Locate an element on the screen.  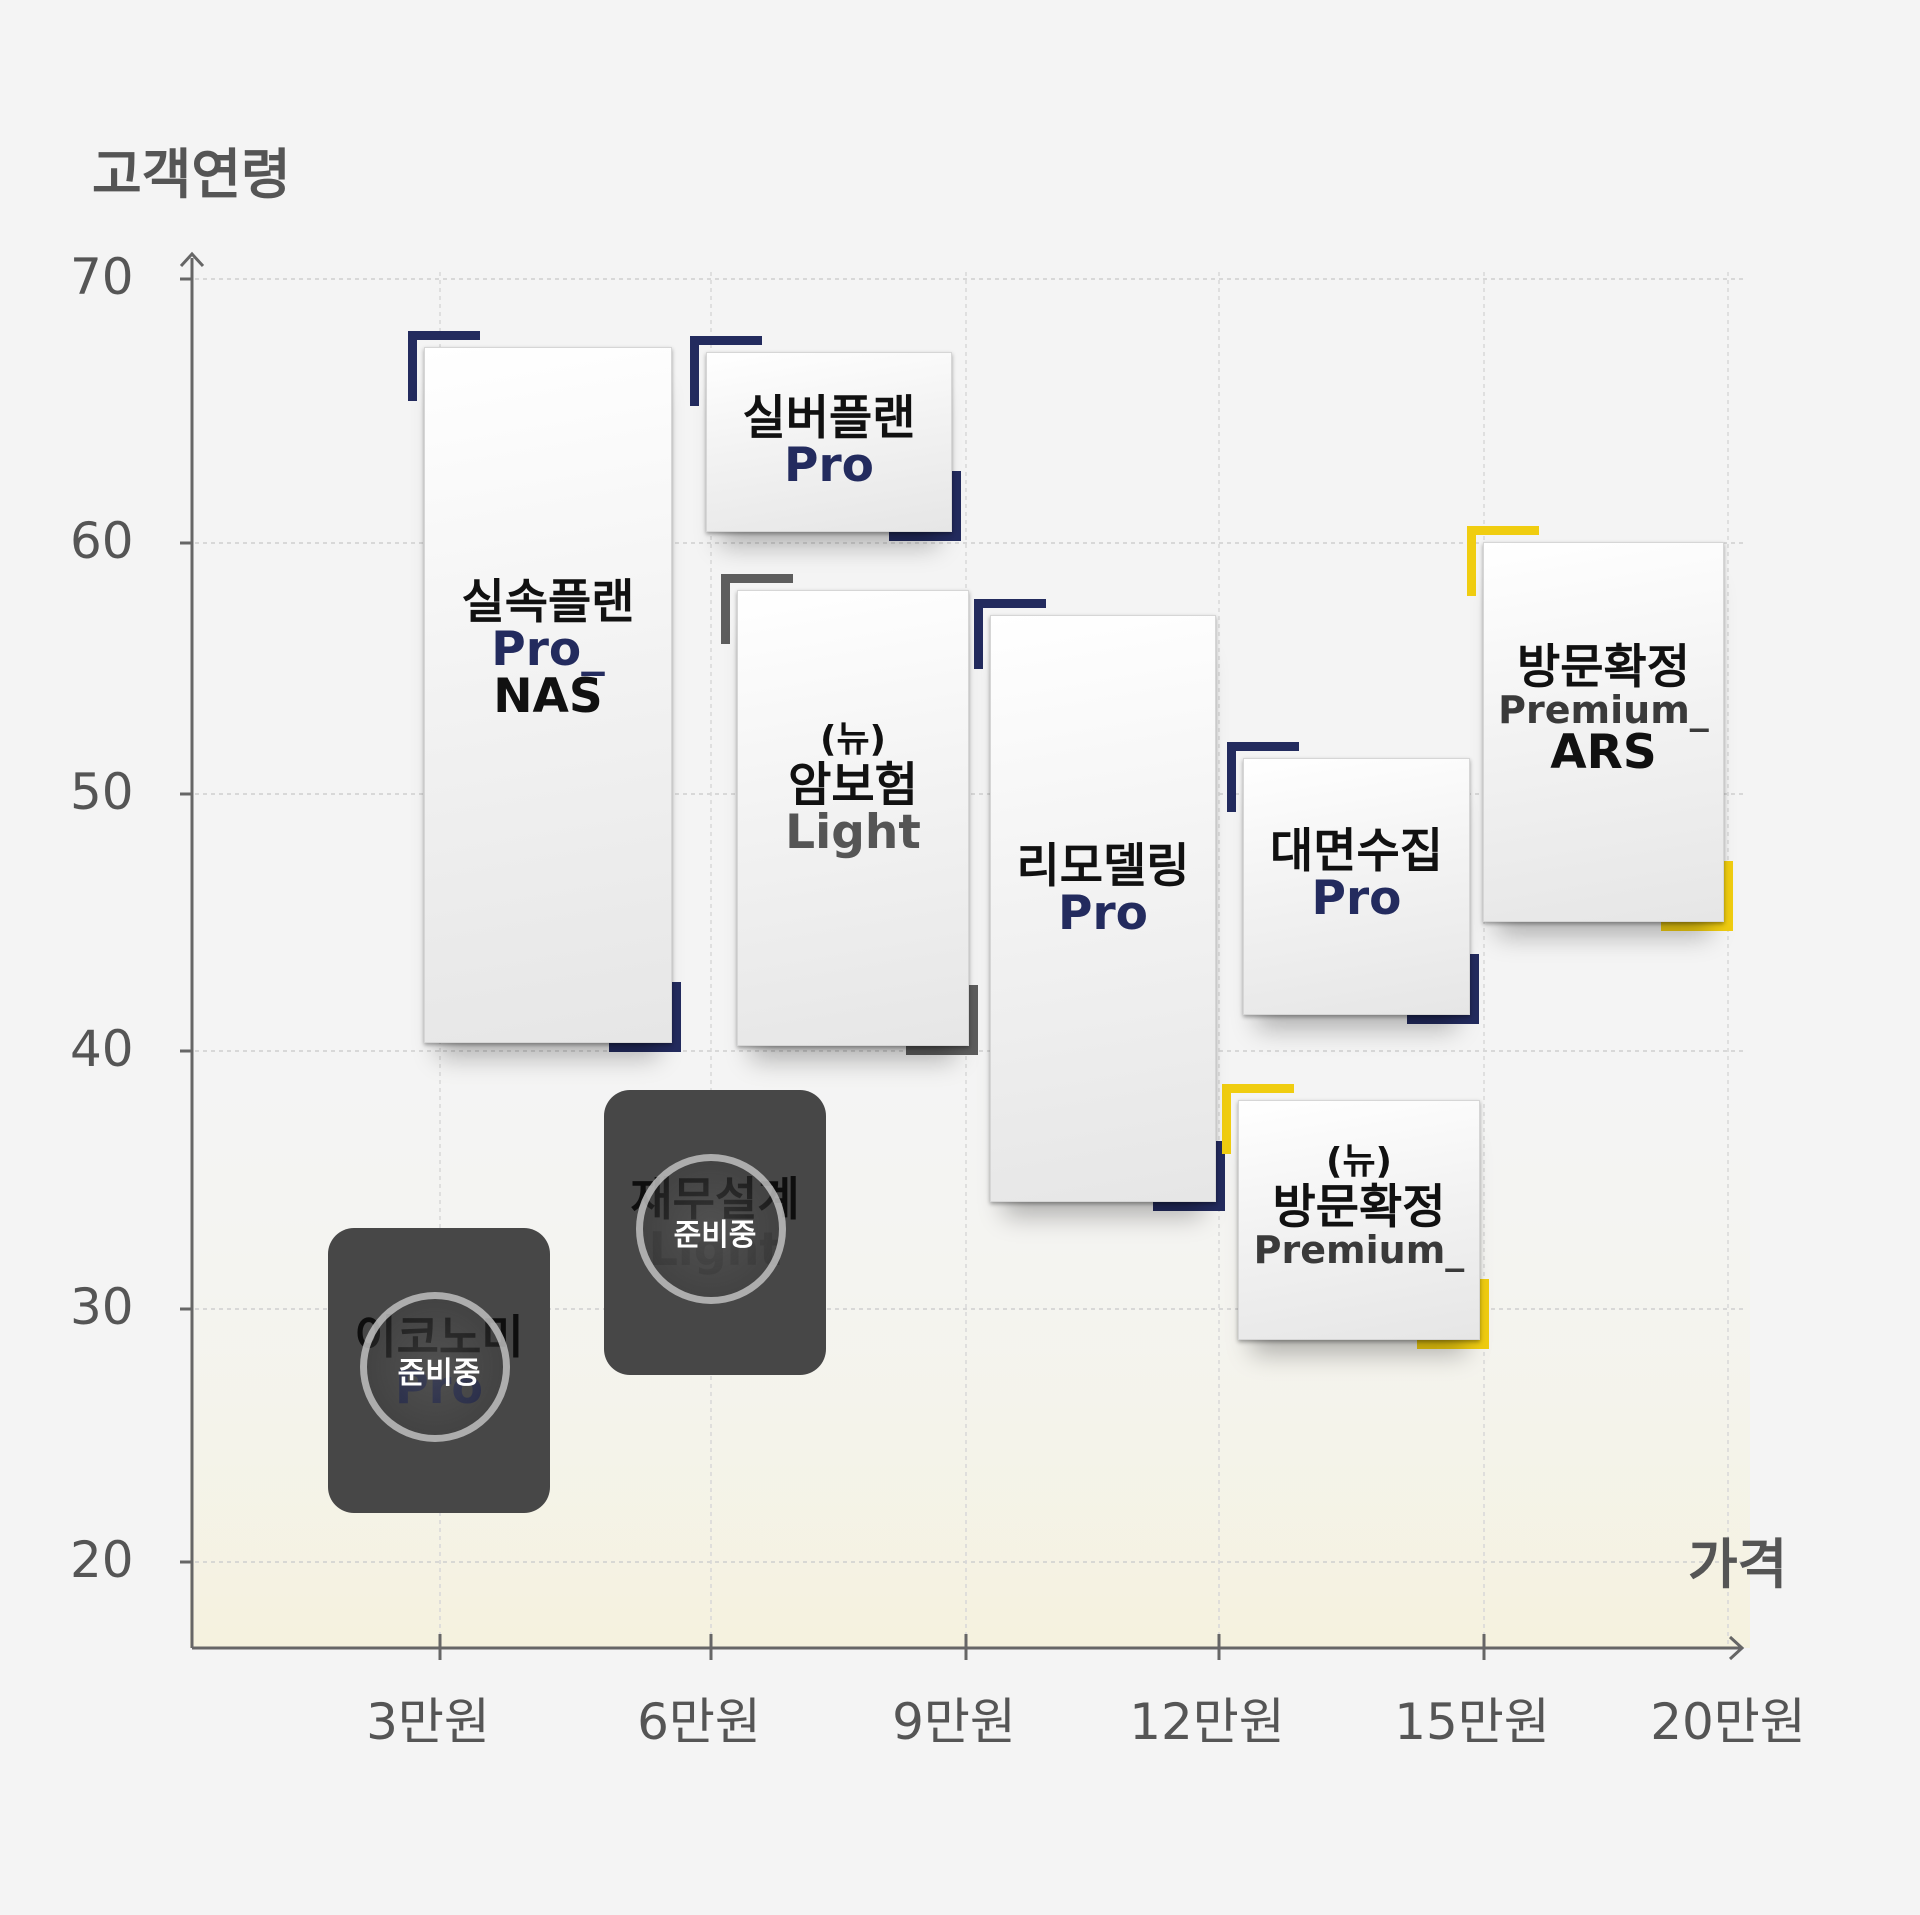
y-tick-label: 70 is located at coordinates (102, 277).